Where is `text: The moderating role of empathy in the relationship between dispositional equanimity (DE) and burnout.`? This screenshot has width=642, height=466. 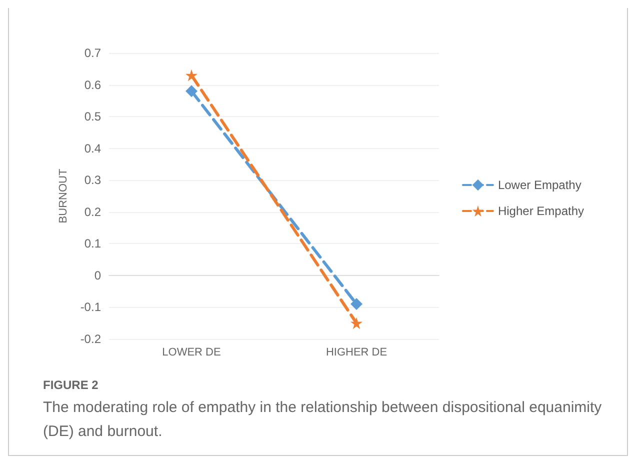
text: The moderating role of empathy in the relationship between dispositional equanimity (DE) and burnout. is located at coordinates (323, 420).